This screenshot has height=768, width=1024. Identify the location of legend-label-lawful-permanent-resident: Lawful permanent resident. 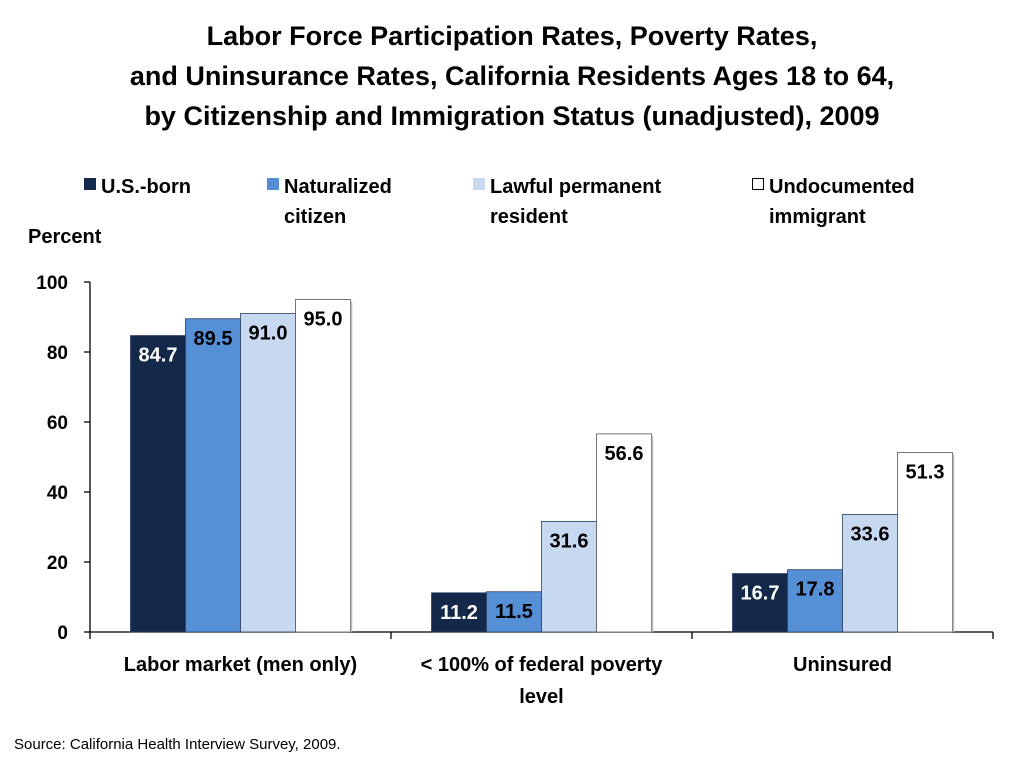
(576, 202).